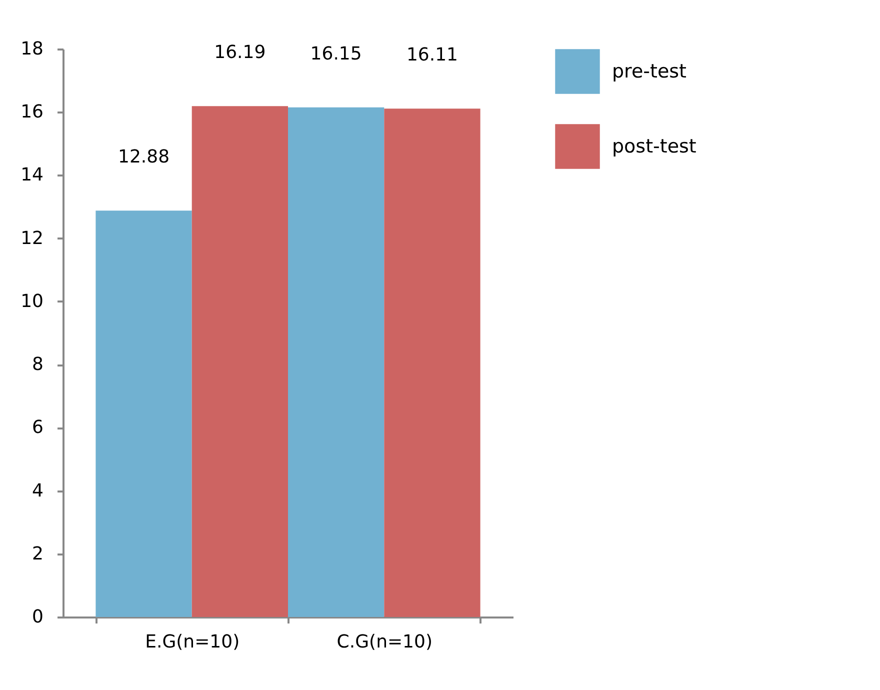  I want to click on y-tick-label: 2, so click(38, 553).